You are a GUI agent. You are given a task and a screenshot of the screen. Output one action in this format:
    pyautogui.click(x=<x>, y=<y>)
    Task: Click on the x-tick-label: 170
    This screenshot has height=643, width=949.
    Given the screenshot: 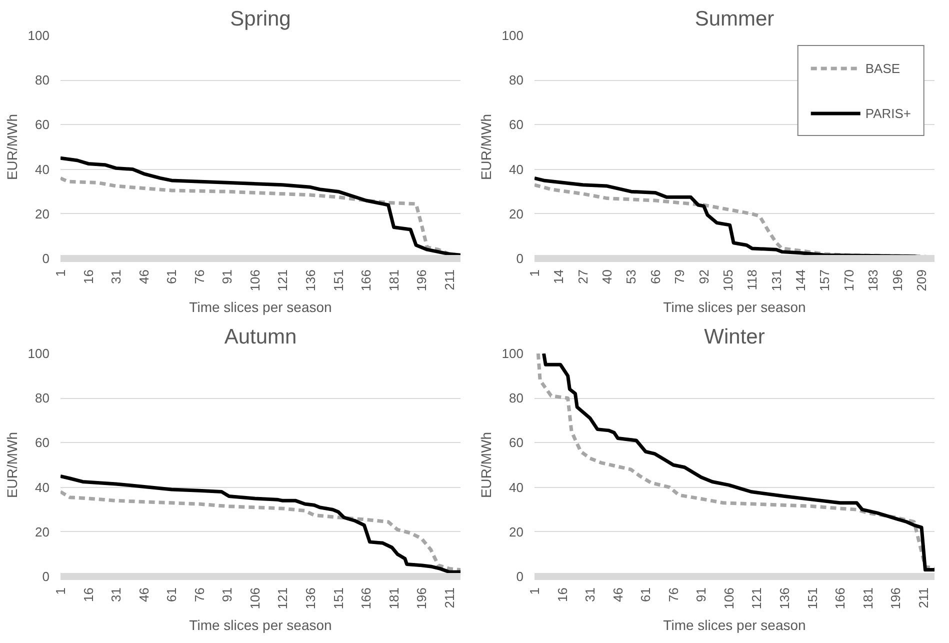 What is the action you would take?
    pyautogui.click(x=848, y=280)
    